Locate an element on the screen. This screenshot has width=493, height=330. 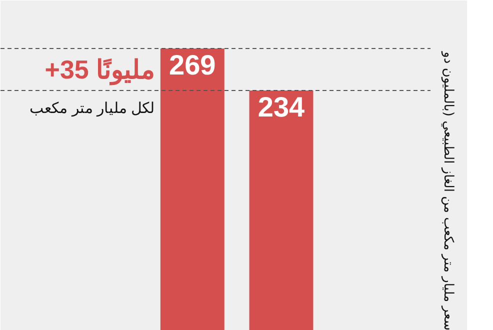
text: سعر مليار متر مكعب من الغاز الطبيعي (بالمليون دو is located at coordinates (448, 190).